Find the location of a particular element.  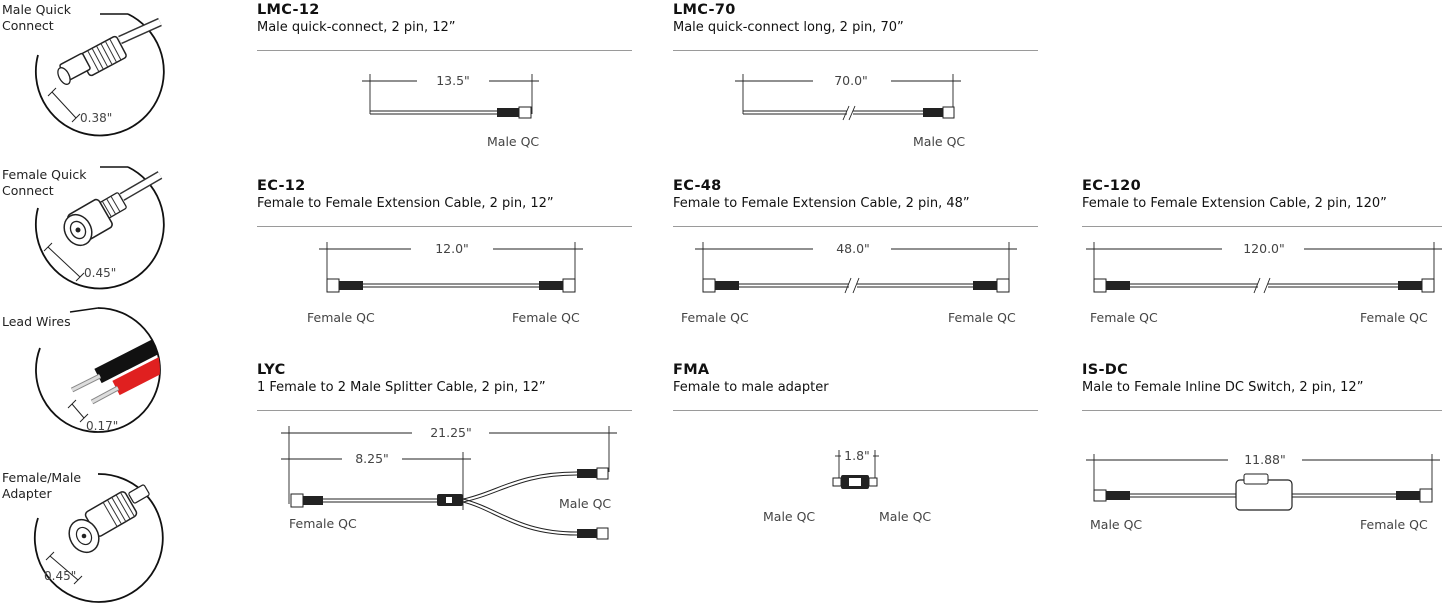

product-description: Female to male adapter is located at coordinates (751, 387).